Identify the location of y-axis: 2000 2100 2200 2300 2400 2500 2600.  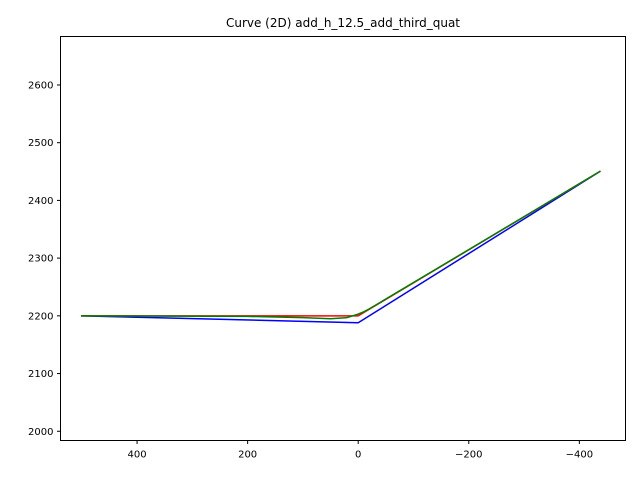
(44, 259).